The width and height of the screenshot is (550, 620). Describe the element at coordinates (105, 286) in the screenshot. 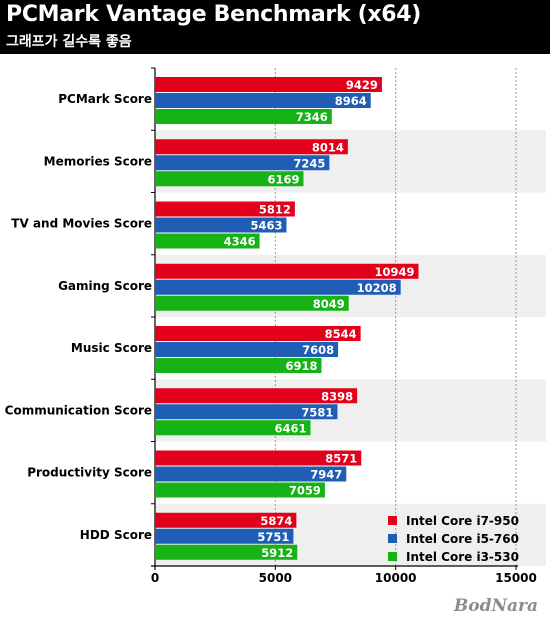

I see `category-label: Gaming Score` at that location.